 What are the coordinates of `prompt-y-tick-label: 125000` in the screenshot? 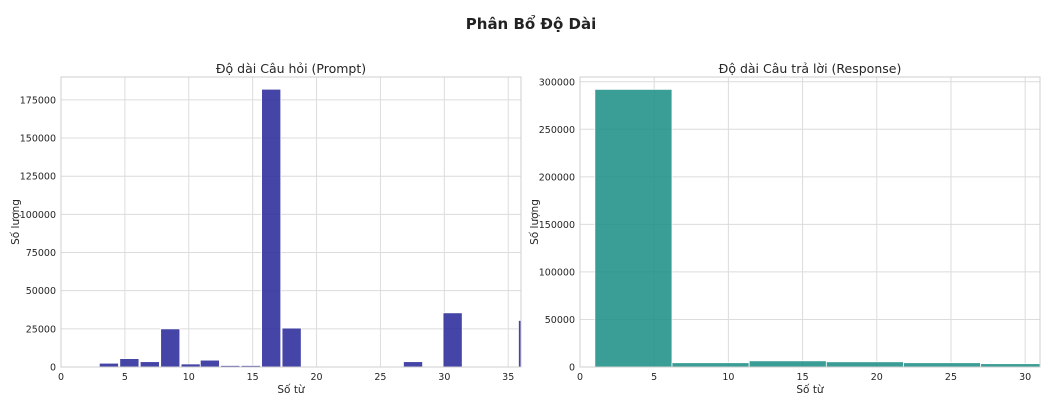 It's located at (38, 177).